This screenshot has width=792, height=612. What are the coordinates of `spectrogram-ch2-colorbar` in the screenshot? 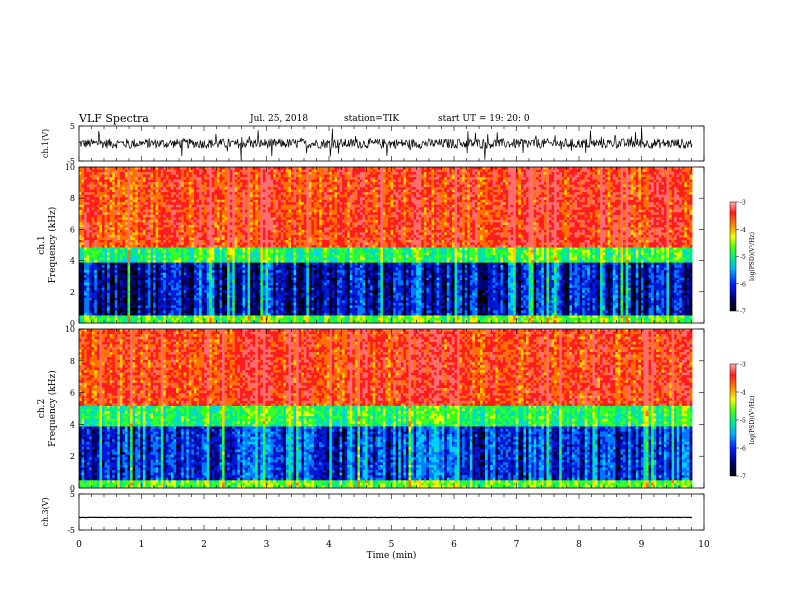 It's located at (733, 420).